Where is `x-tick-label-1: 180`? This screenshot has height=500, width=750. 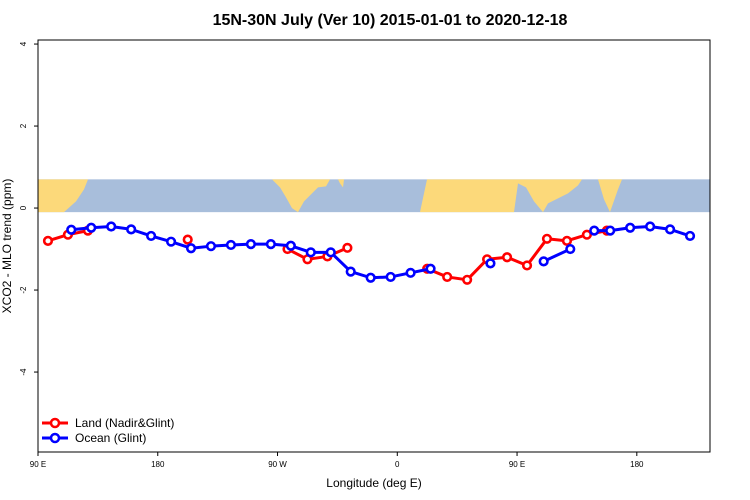
x-tick-label-1: 180 is located at coordinates (158, 464).